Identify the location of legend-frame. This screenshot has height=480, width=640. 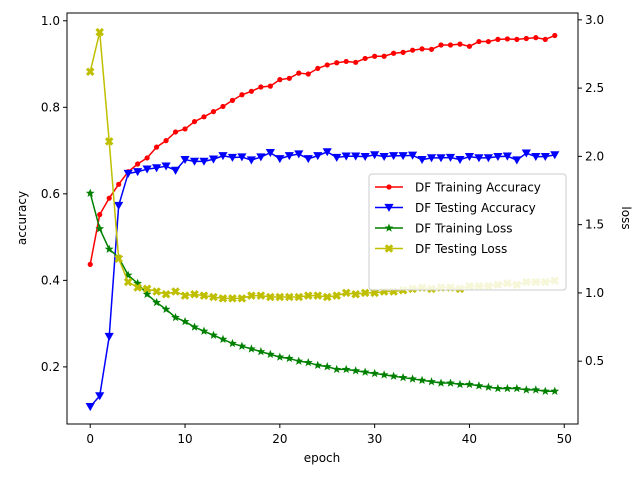
(467, 232).